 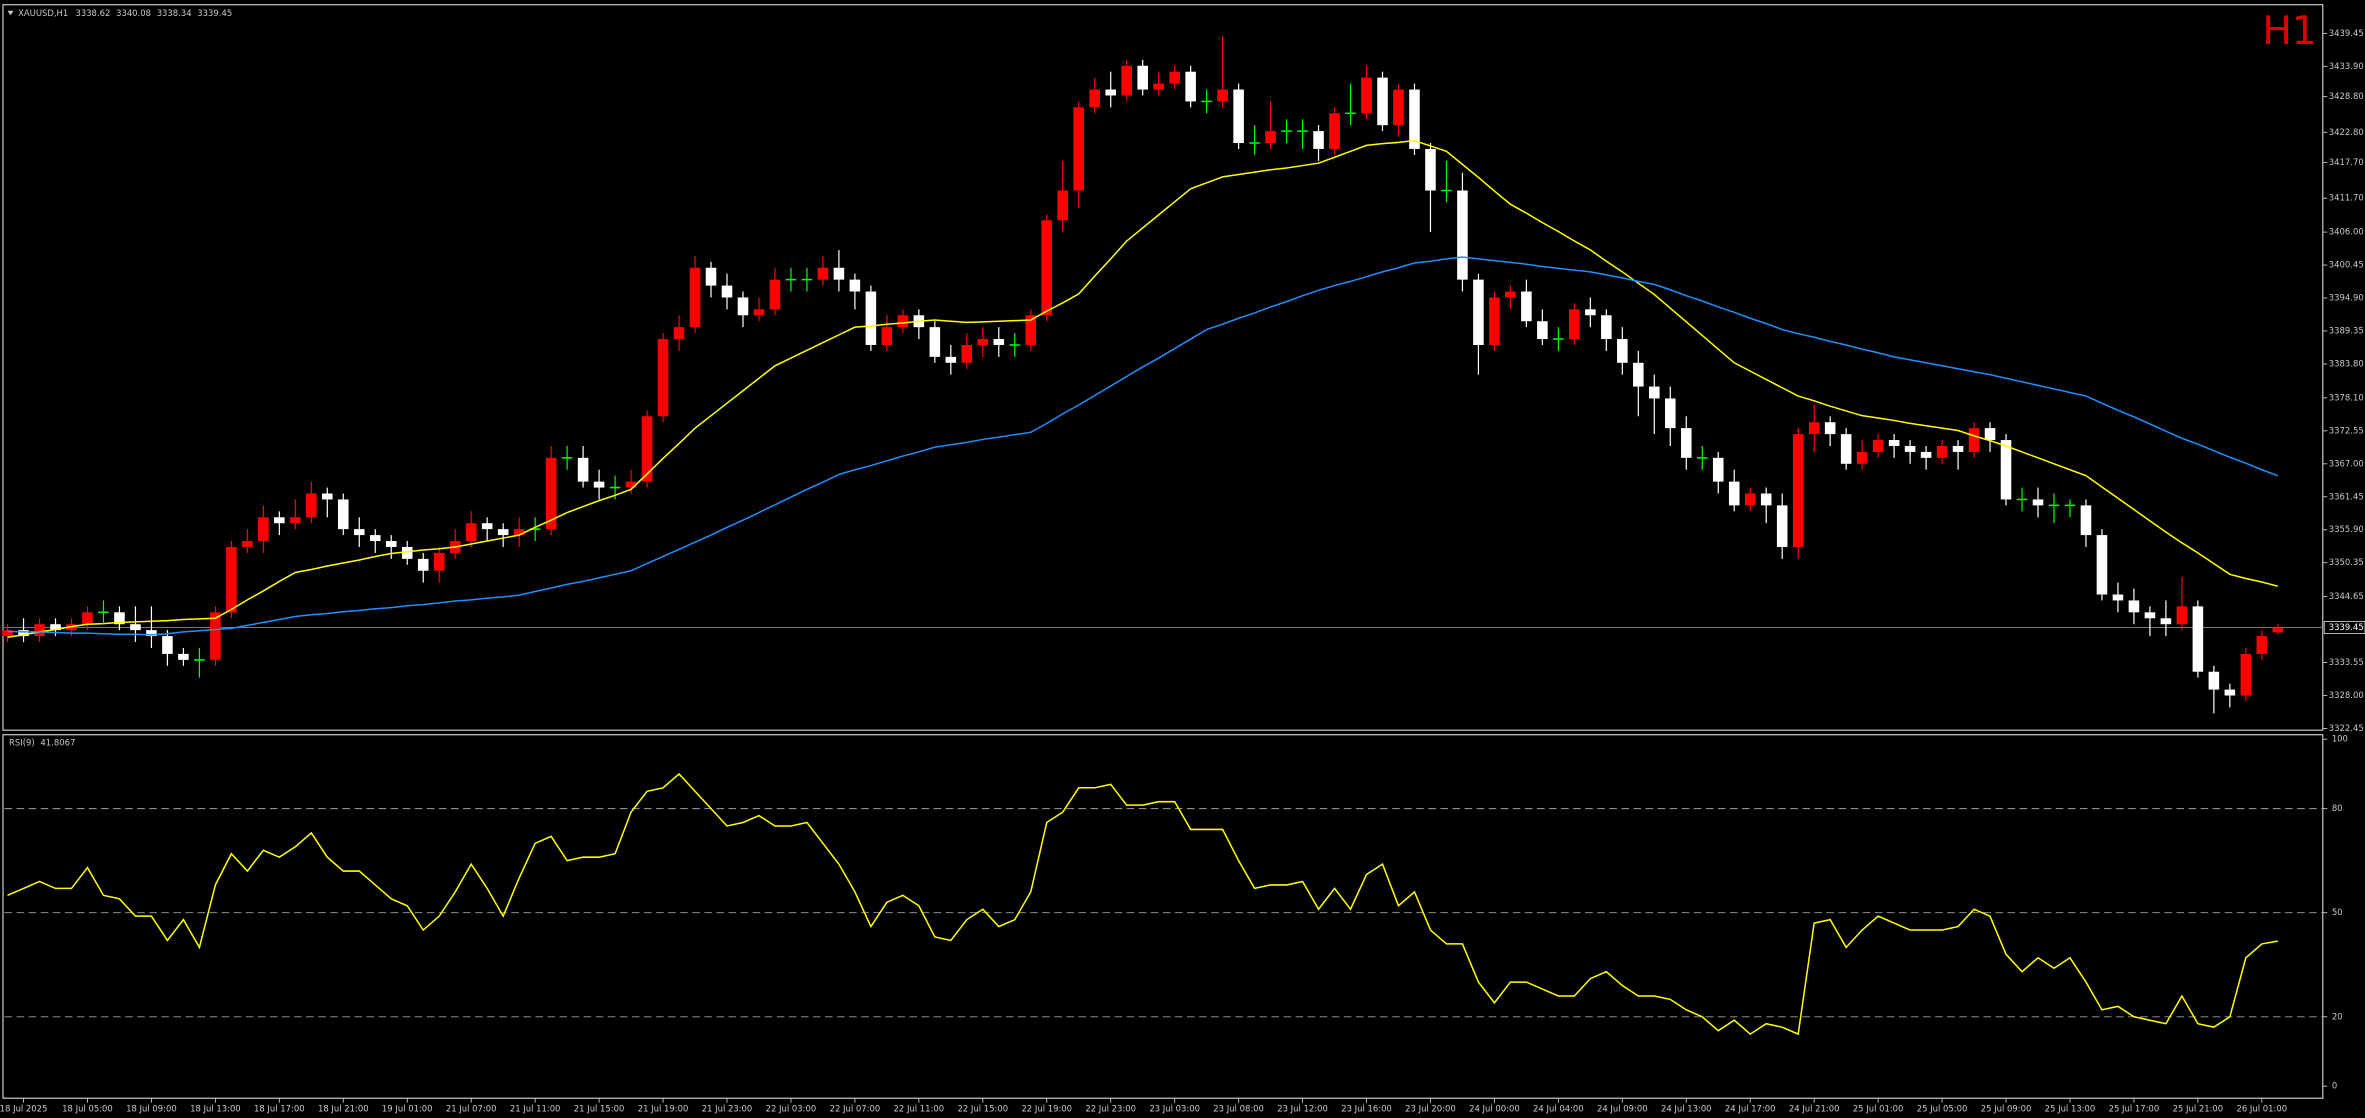 What do you see at coordinates (43, 12) in the screenshot?
I see `symbol: XAUUSD,H1` at bounding box center [43, 12].